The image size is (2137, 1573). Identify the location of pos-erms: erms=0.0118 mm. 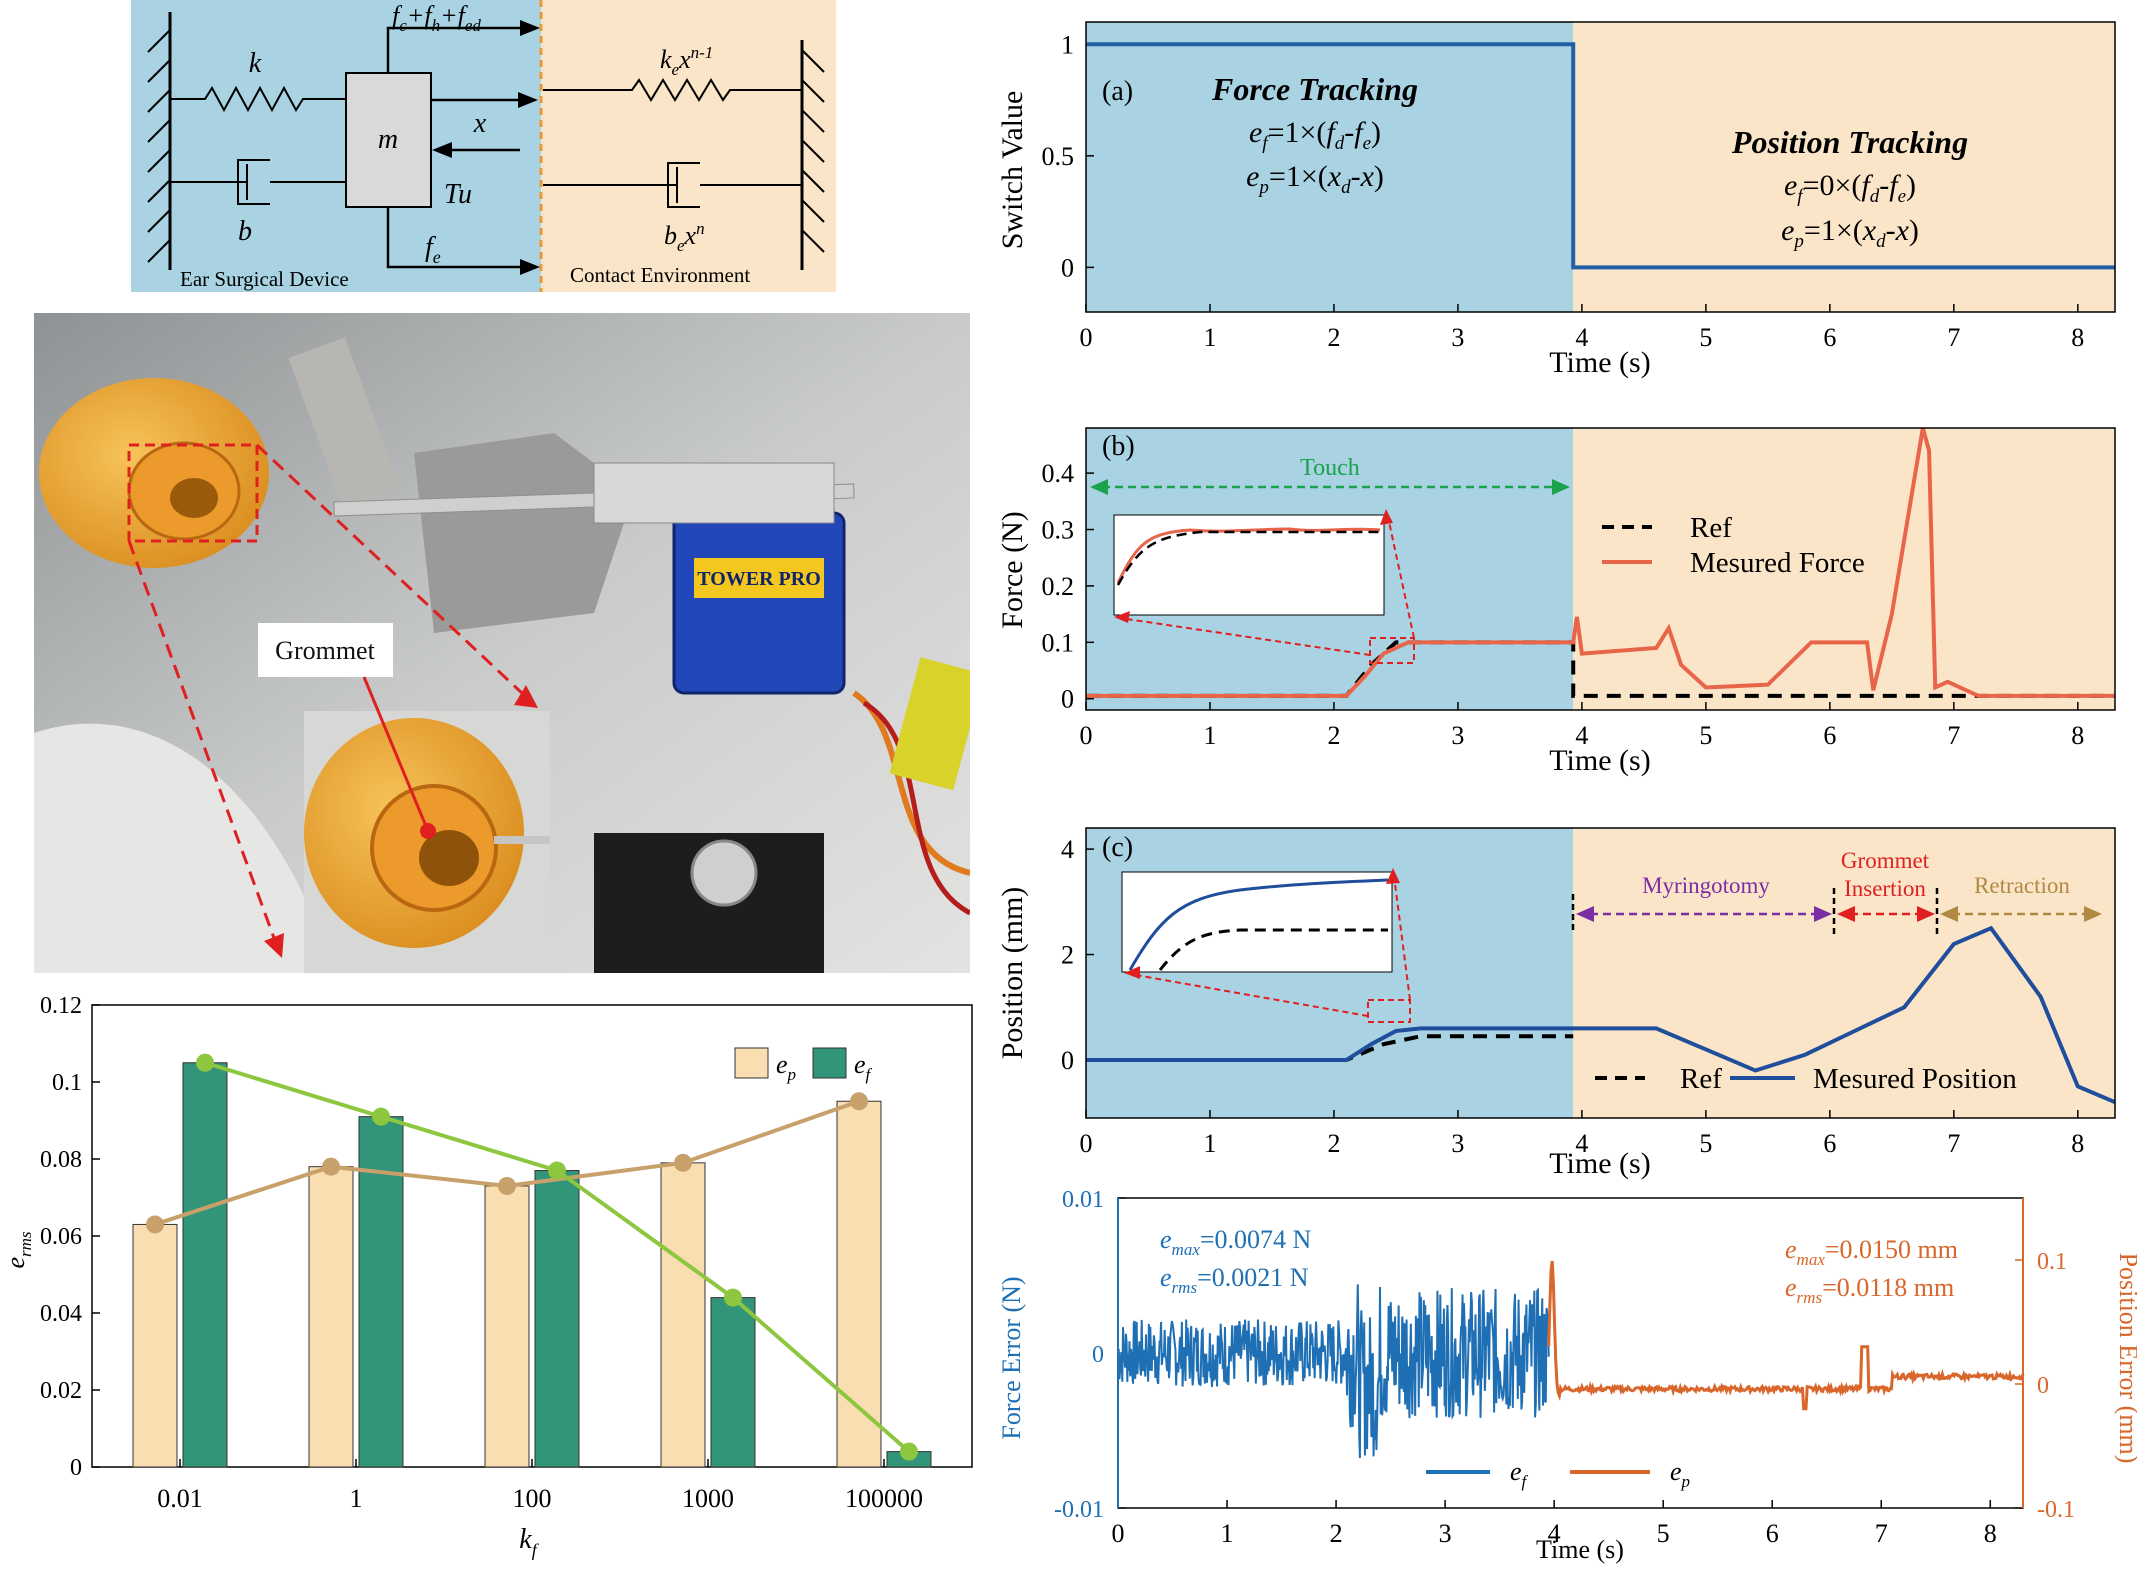
(1869, 1290).